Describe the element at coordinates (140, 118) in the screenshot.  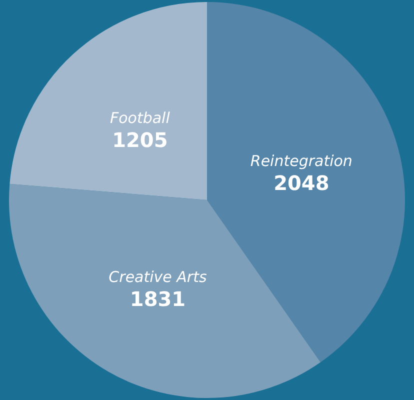
I see `slice-label: Football` at that location.